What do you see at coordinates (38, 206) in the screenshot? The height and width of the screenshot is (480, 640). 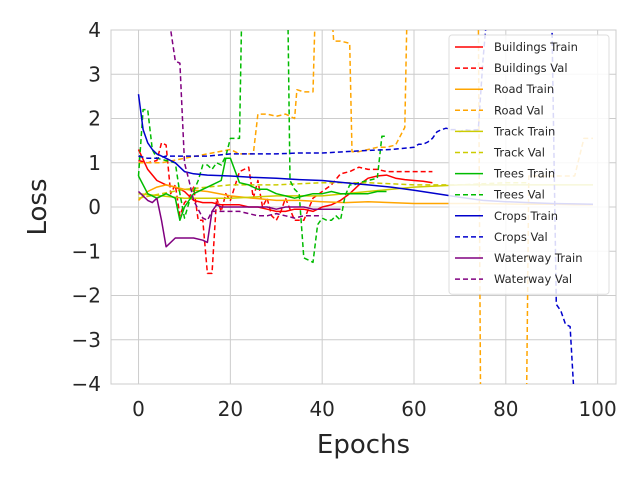 I see `y-axis-label: Loss` at bounding box center [38, 206].